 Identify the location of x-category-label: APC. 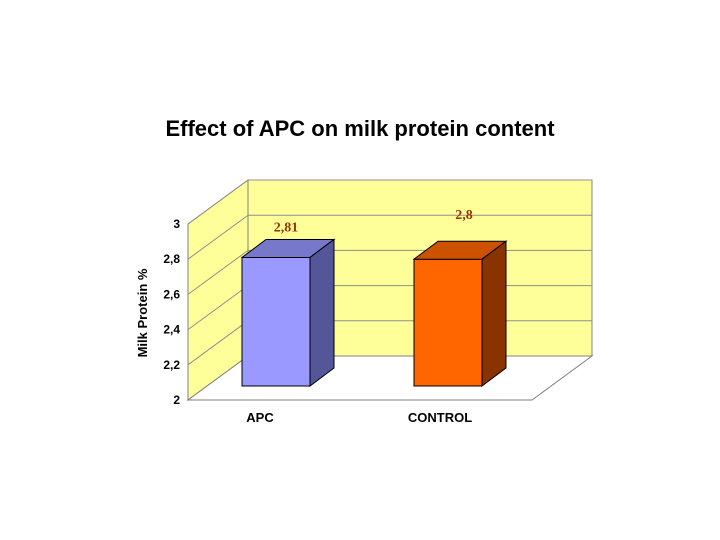
(260, 417).